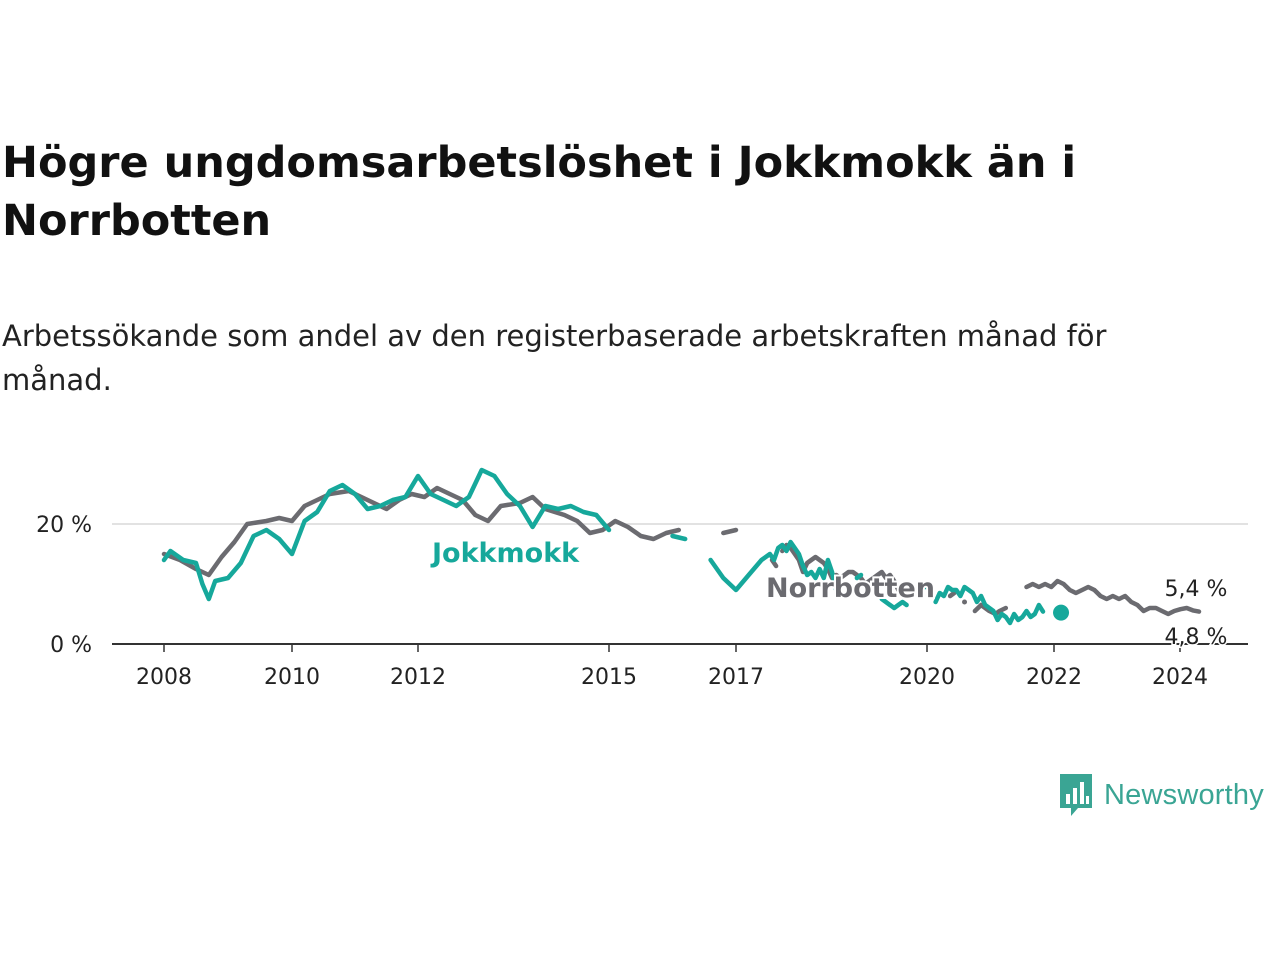 The width and height of the screenshot is (1280, 960). I want to click on x-tick-label: 2015, so click(609, 677).